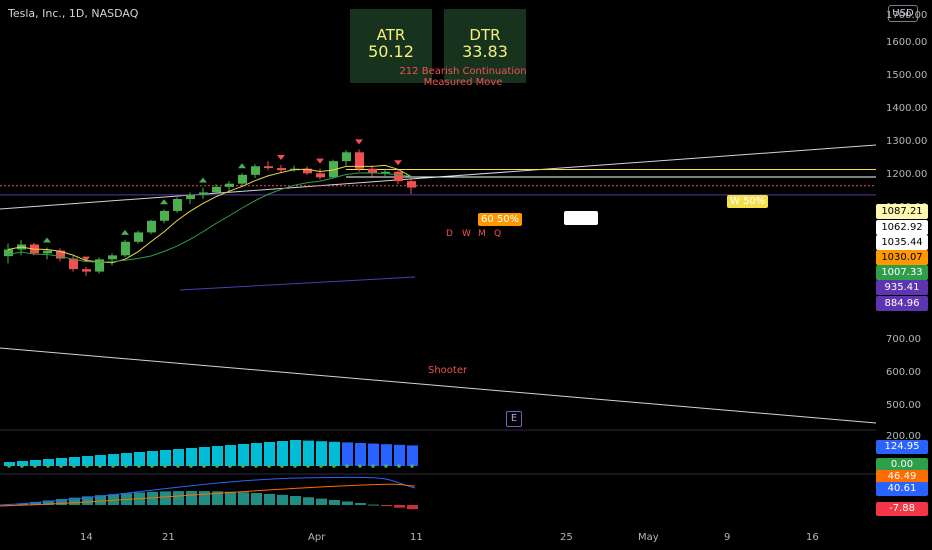  What do you see at coordinates (416, 537) in the screenshot?
I see `time-axis-tick: 11` at bounding box center [416, 537].